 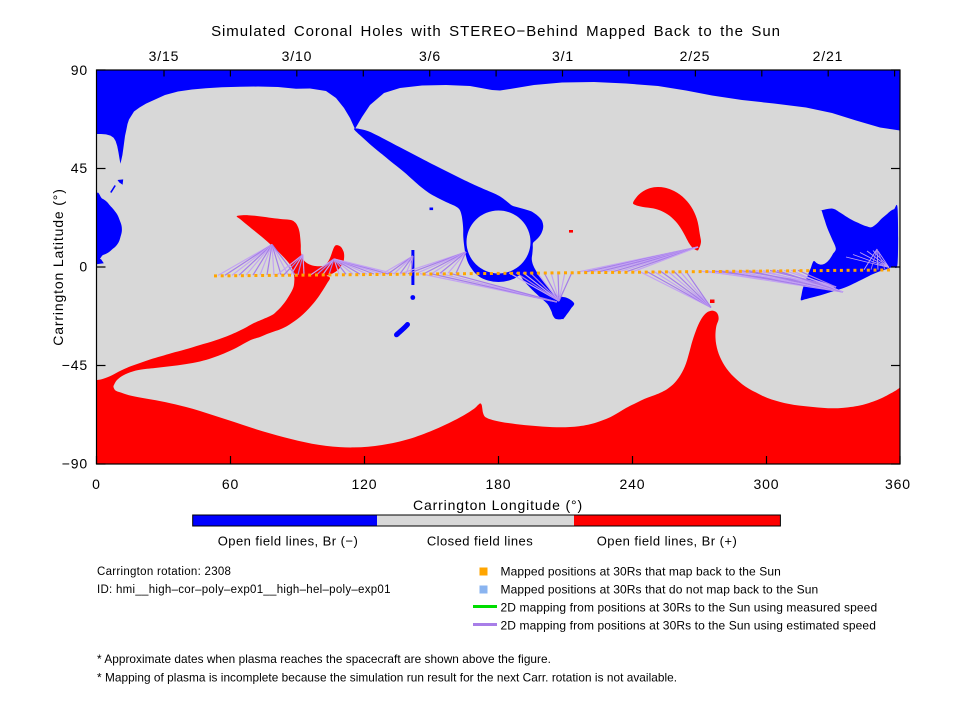 What do you see at coordinates (230, 484) in the screenshot?
I see `svg-text: 60` at bounding box center [230, 484].